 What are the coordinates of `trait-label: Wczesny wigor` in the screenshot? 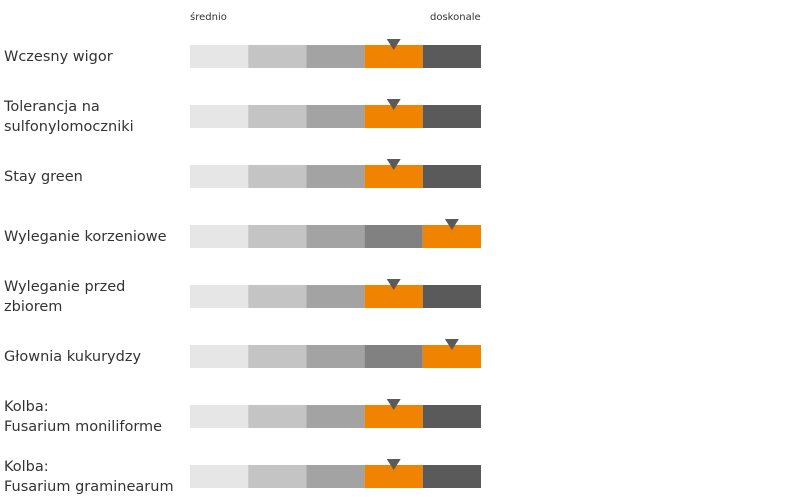 It's located at (58, 56).